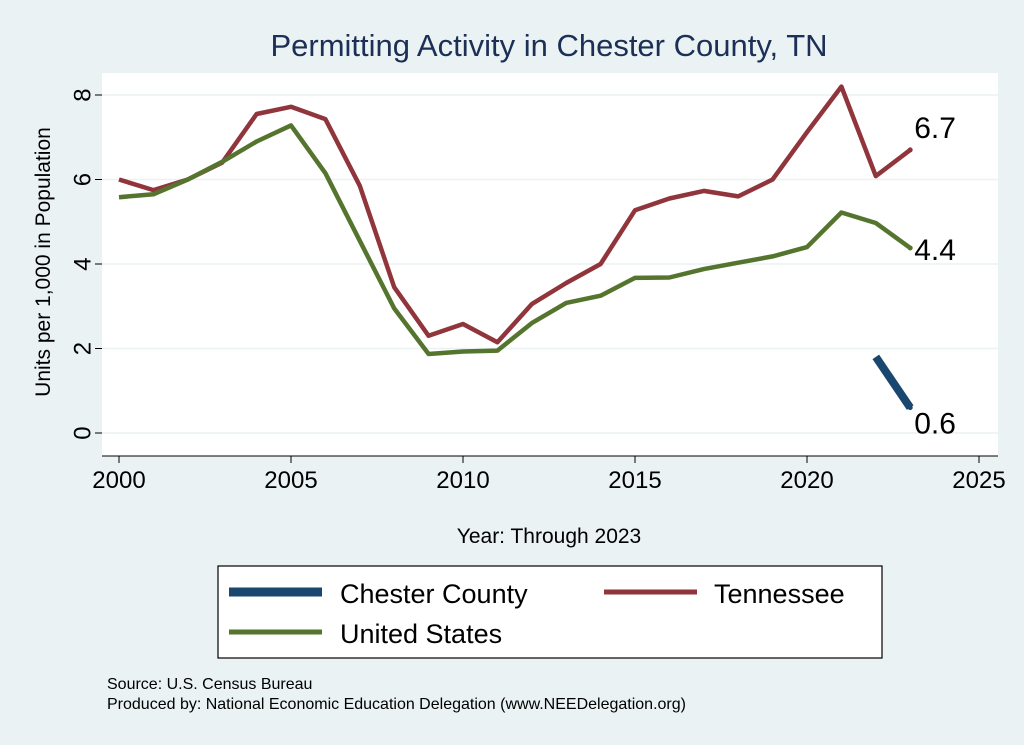 This screenshot has height=745, width=1024. I want to click on y-tick-label: 8, so click(83, 94).